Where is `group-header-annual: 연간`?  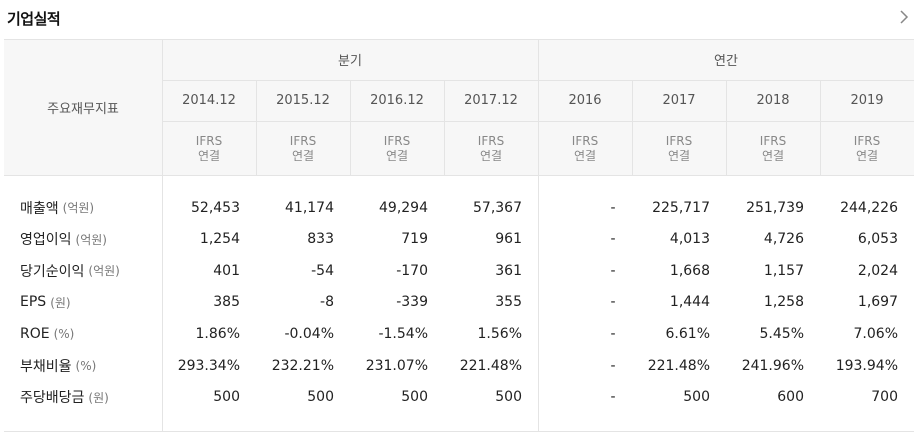
group-header-annual: 연간 is located at coordinates (726, 61).